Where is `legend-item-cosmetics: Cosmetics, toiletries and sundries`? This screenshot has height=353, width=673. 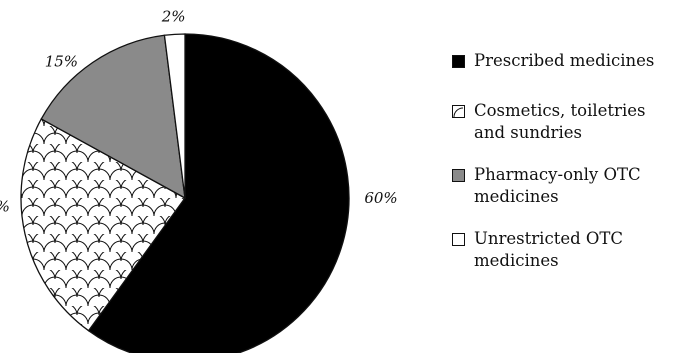
legend-item-cosmetics: Cosmetics, toiletries and sundries is located at coordinates (562, 122).